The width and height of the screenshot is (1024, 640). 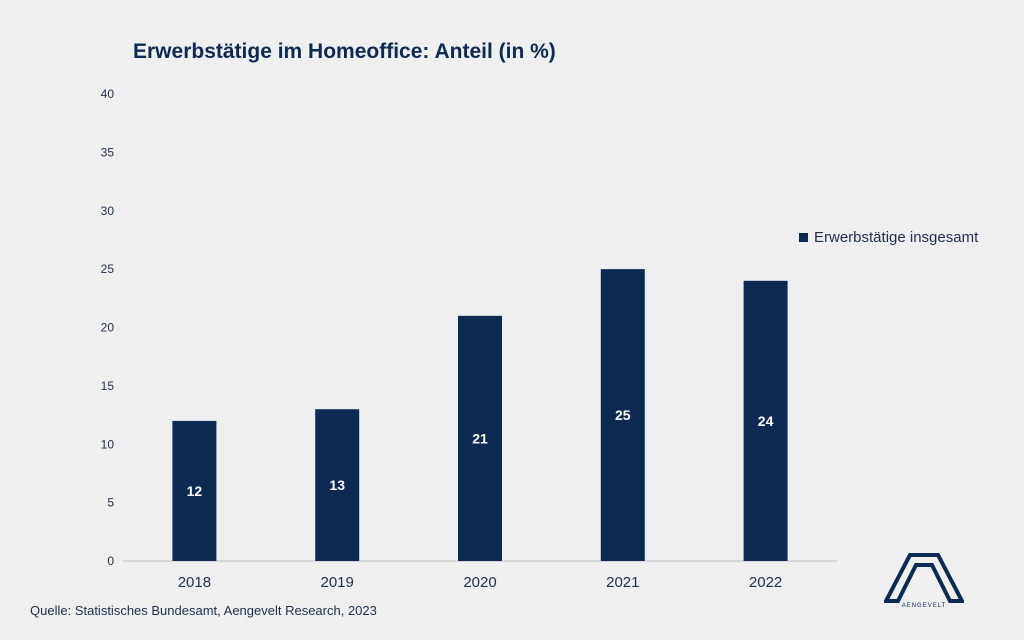 I want to click on y-tick-label: 20, so click(x=108, y=328).